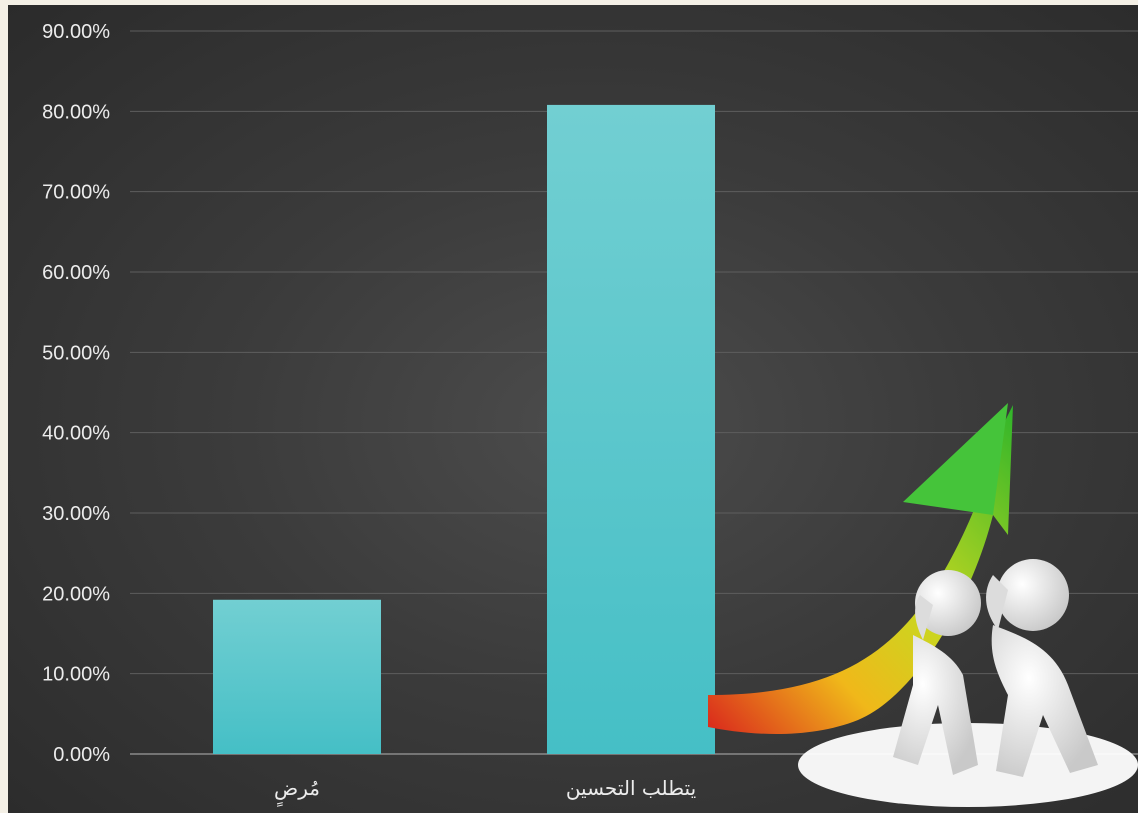 The width and height of the screenshot is (1138, 813). What do you see at coordinates (76, 273) in the screenshot?
I see `y-tick-label: 60.00%` at bounding box center [76, 273].